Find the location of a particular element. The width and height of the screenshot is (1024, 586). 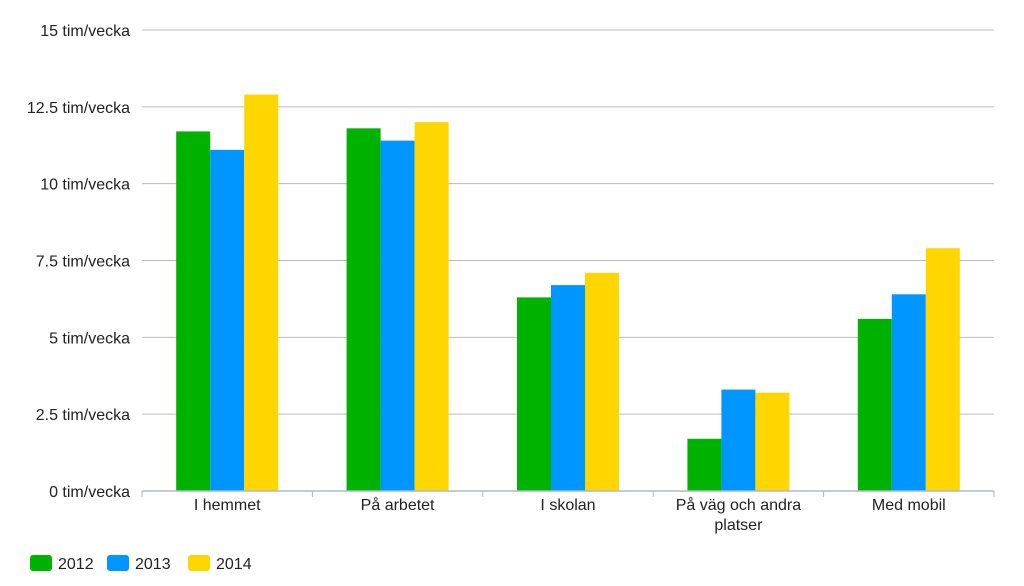

x-category-label-line: I skolan is located at coordinates (567, 505).